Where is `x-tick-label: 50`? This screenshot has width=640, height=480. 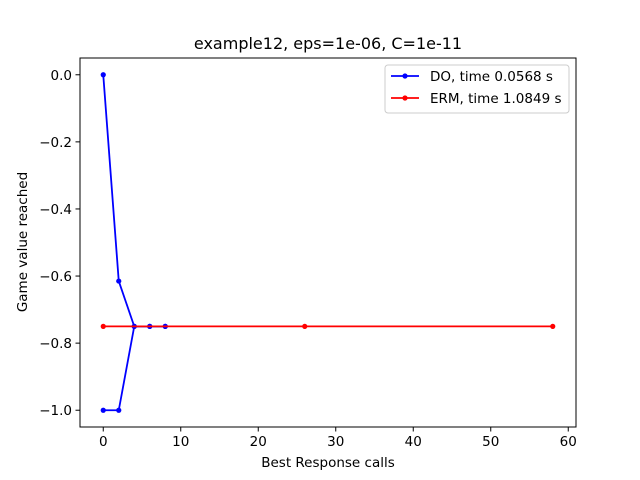 x-tick-label: 50 is located at coordinates (490, 442).